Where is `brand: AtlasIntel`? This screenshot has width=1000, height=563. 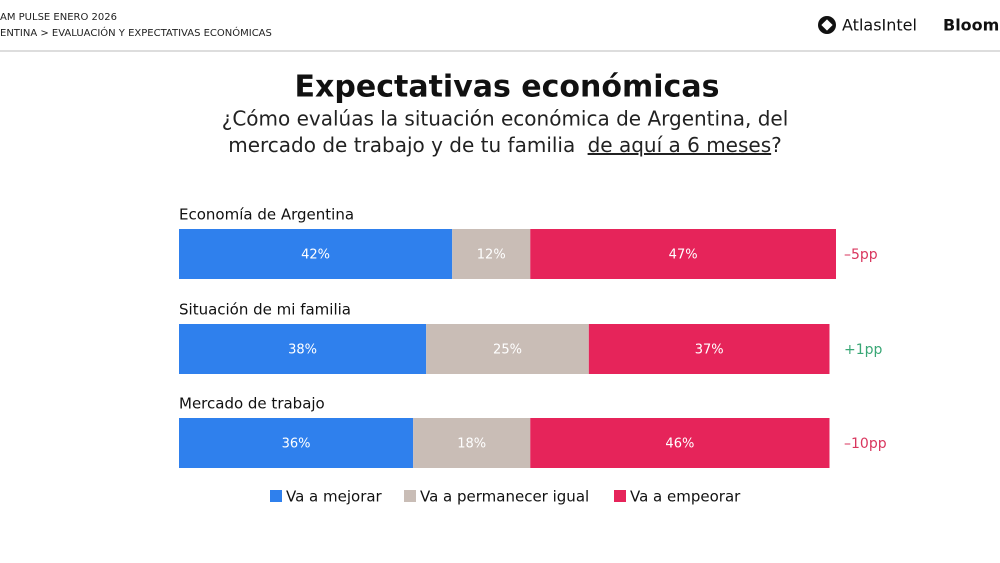 brand: AtlasIntel is located at coordinates (879, 25).